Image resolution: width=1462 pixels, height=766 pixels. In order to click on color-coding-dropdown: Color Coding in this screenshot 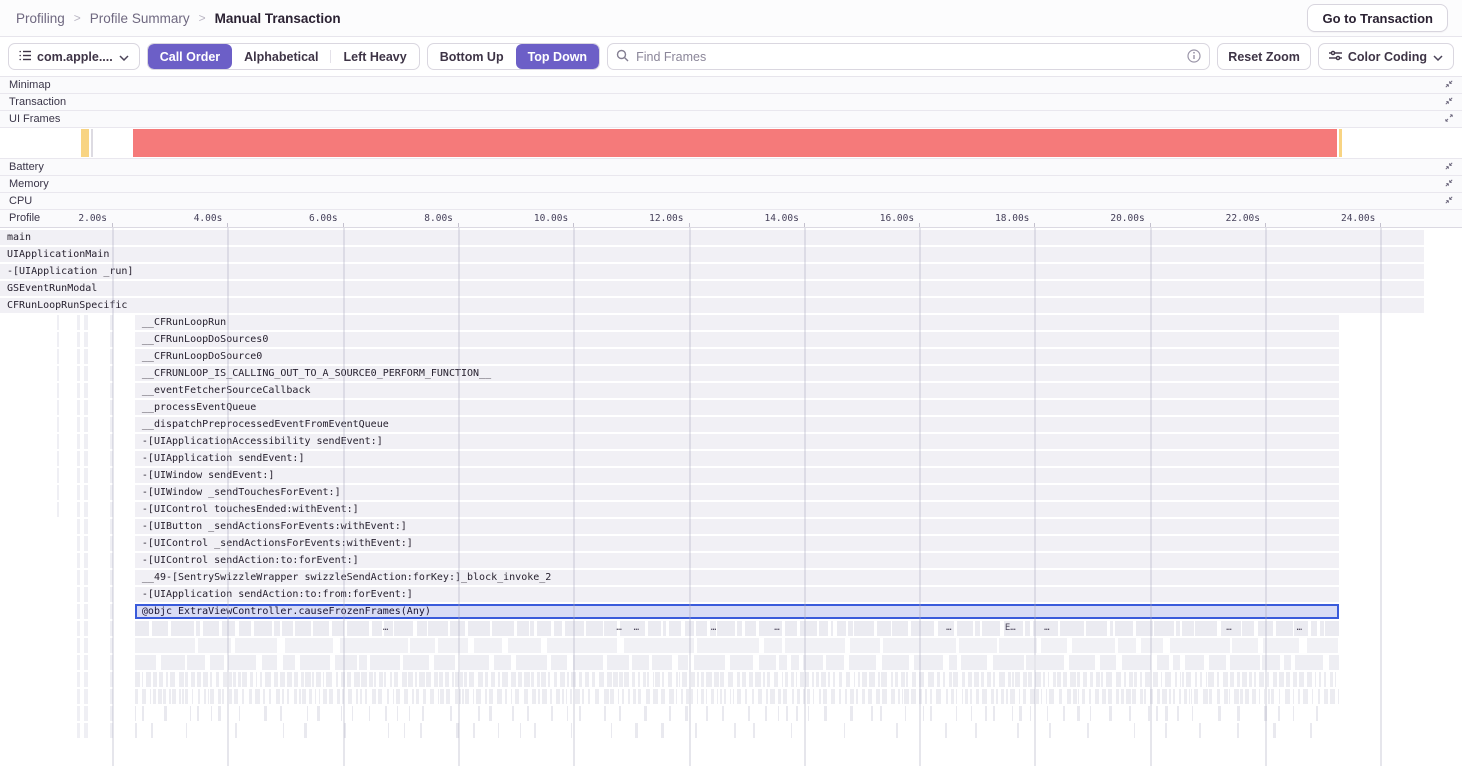, I will do `click(1385, 56)`.